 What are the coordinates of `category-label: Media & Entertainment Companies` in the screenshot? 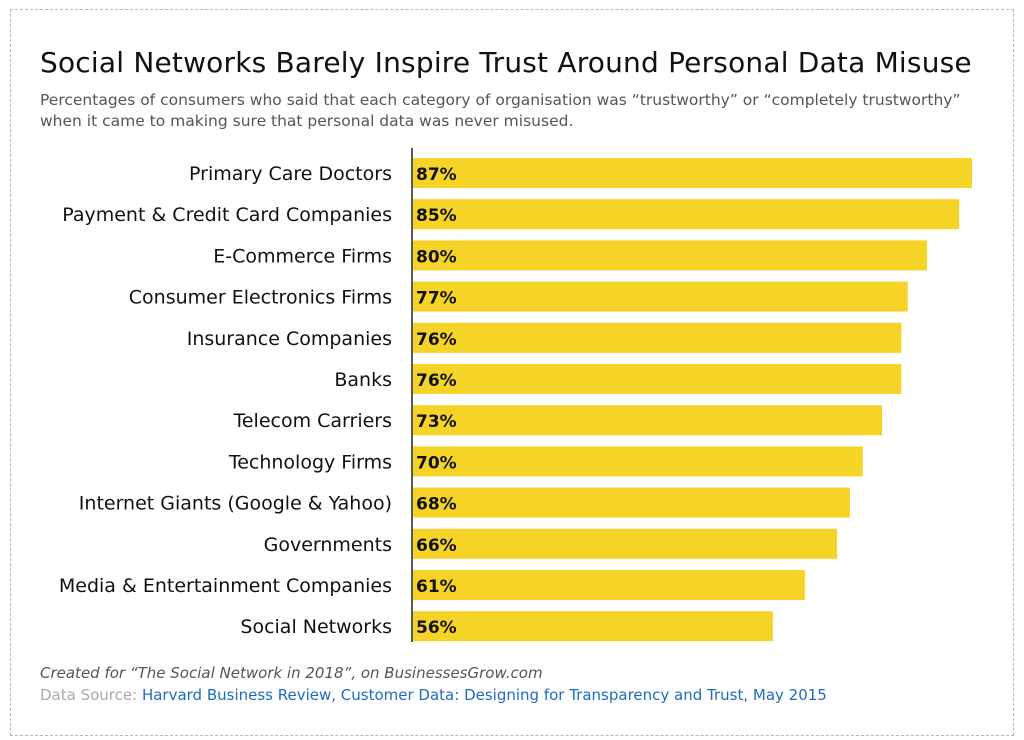 It's located at (225, 586).